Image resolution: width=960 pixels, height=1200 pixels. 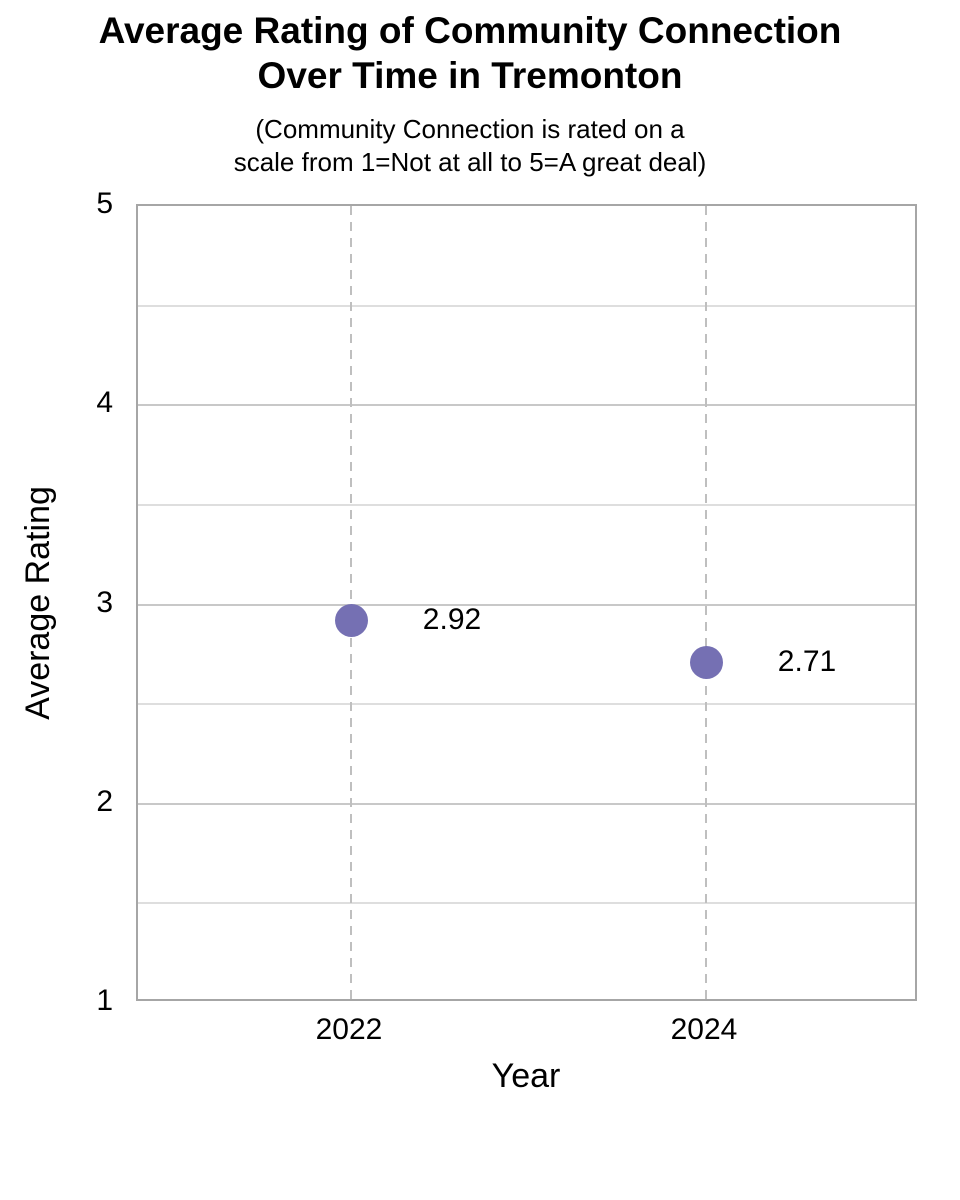 I want to click on y-tick-label: 3, so click(x=104, y=602).